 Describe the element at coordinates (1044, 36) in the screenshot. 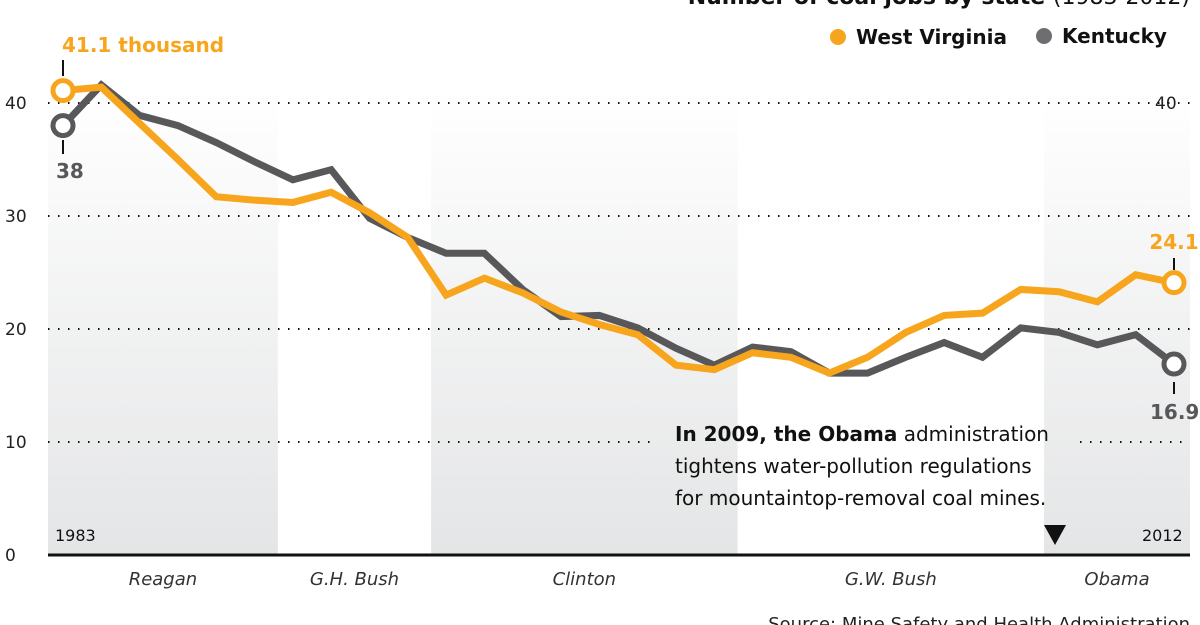

I see `legend-swatch-kentucky` at that location.